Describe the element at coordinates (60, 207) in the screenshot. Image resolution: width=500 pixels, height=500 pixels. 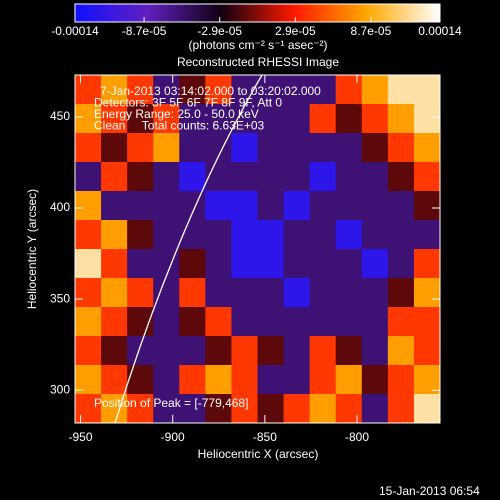
I see `y-tick-label: 400` at that location.